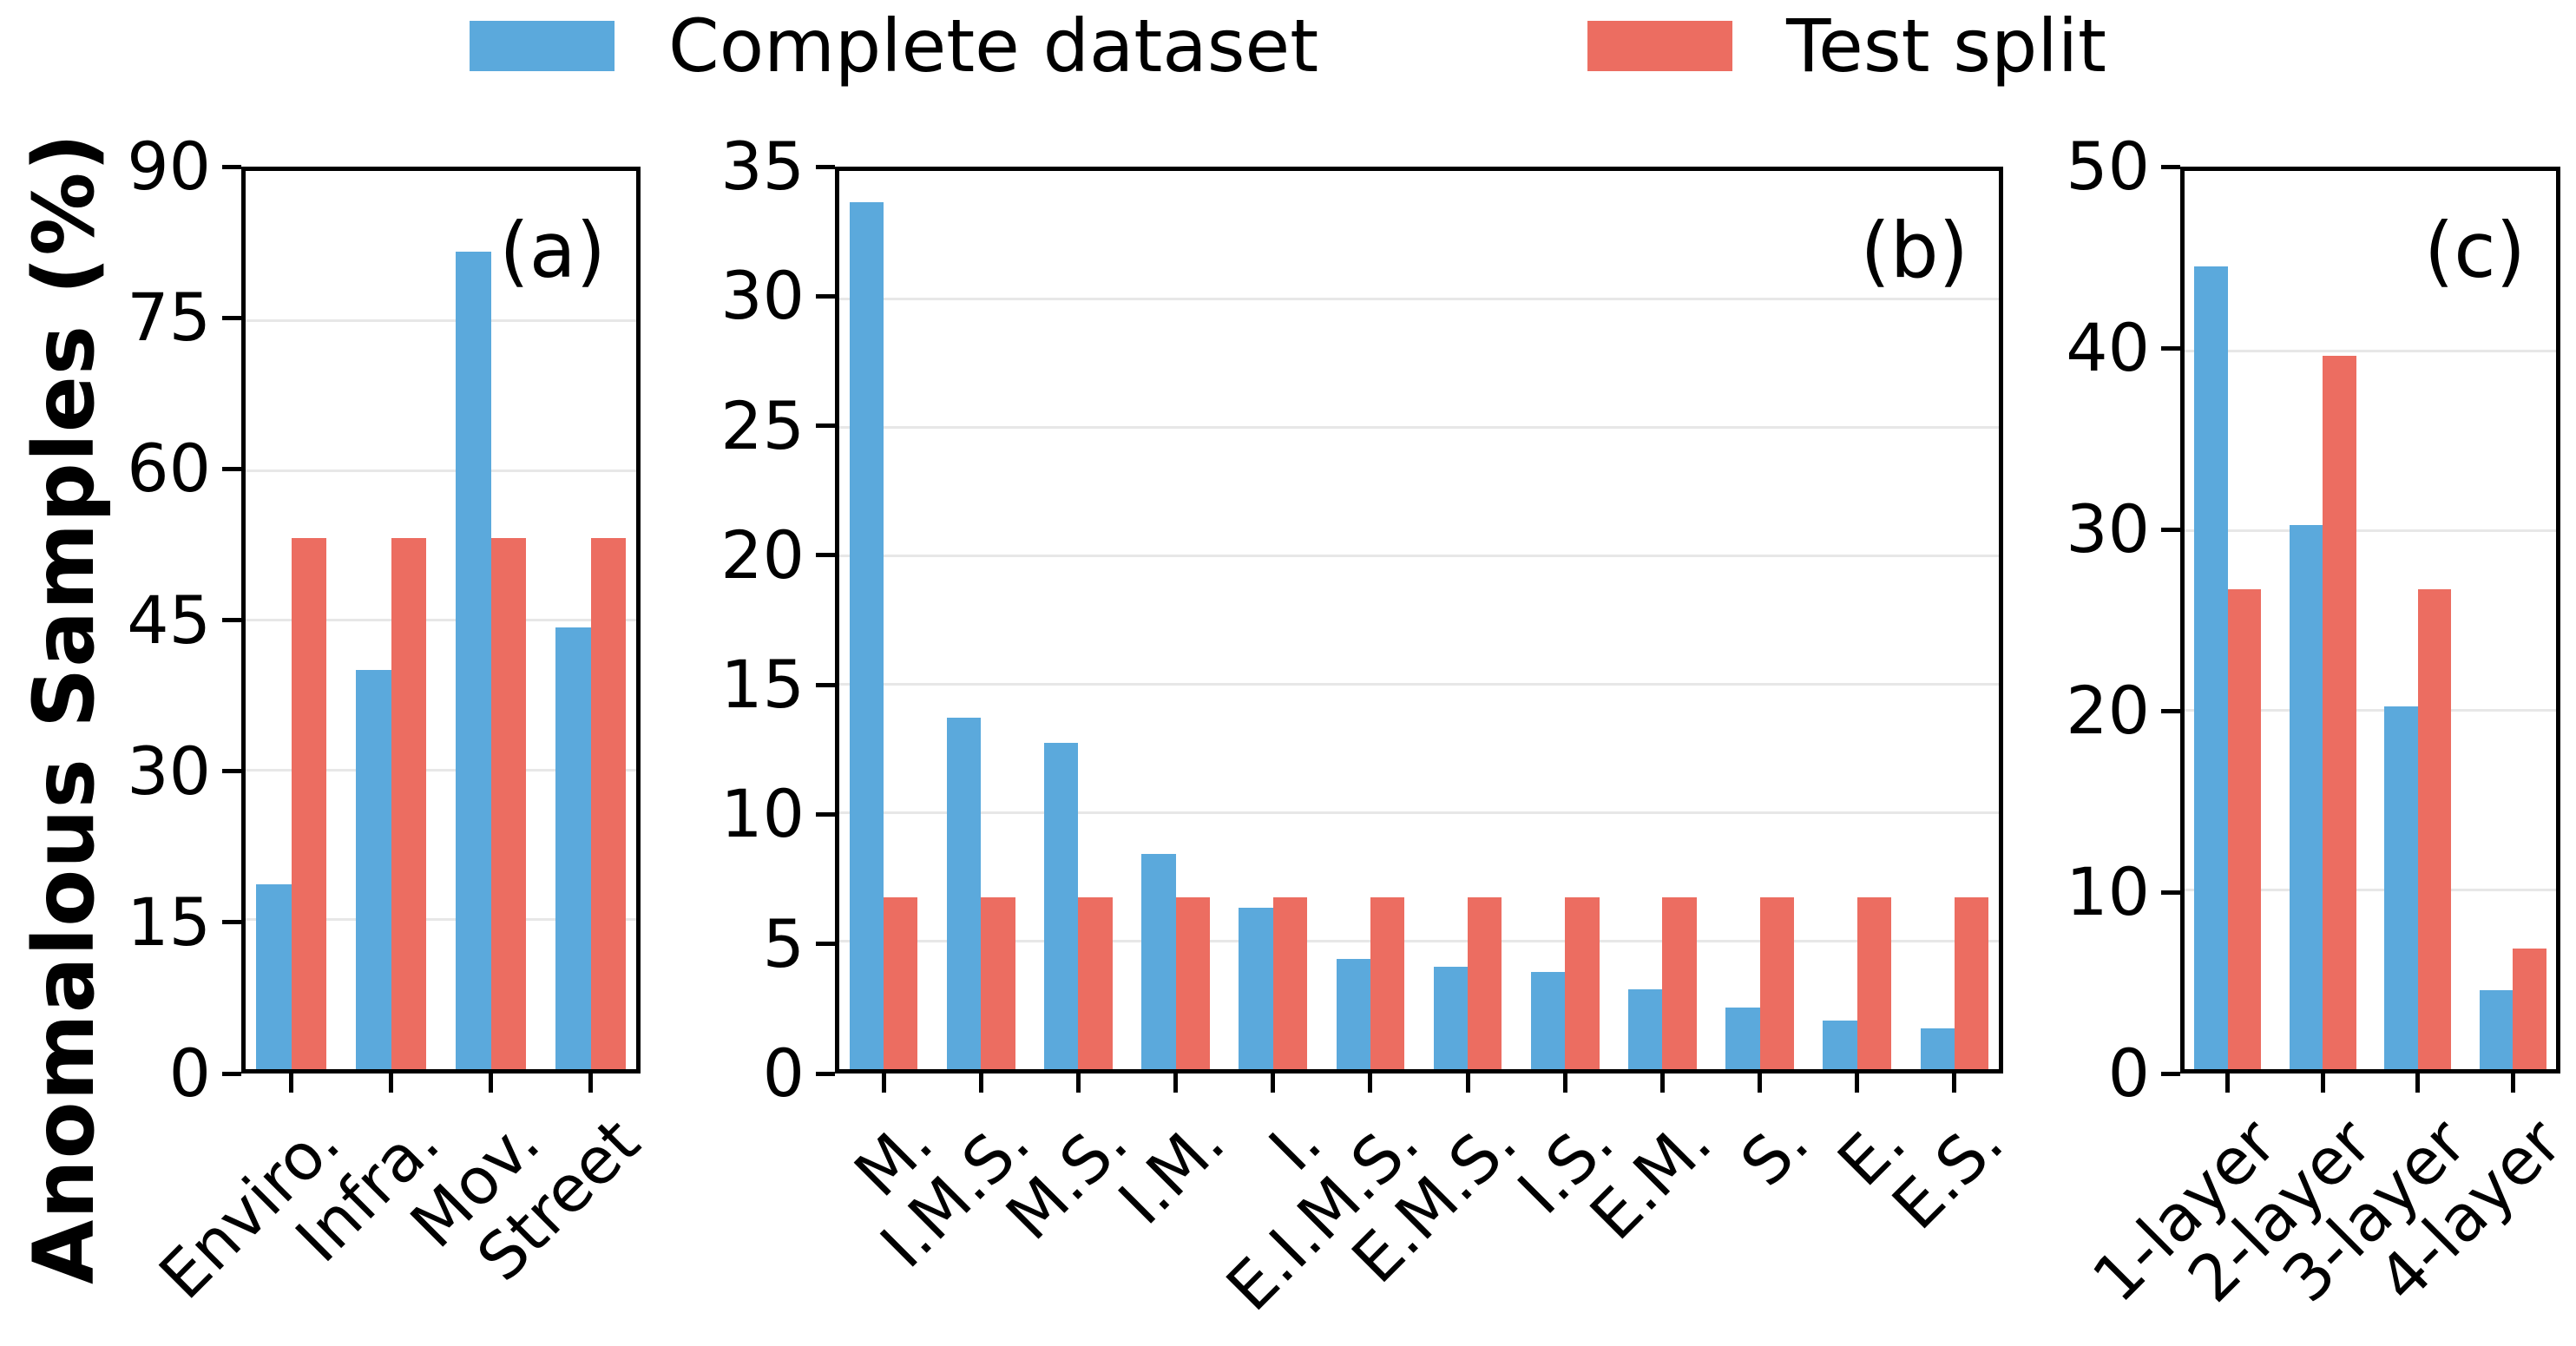 The image size is (2576, 1346). I want to click on bar-complete-dataset-E.S., so click(1937, 1048).